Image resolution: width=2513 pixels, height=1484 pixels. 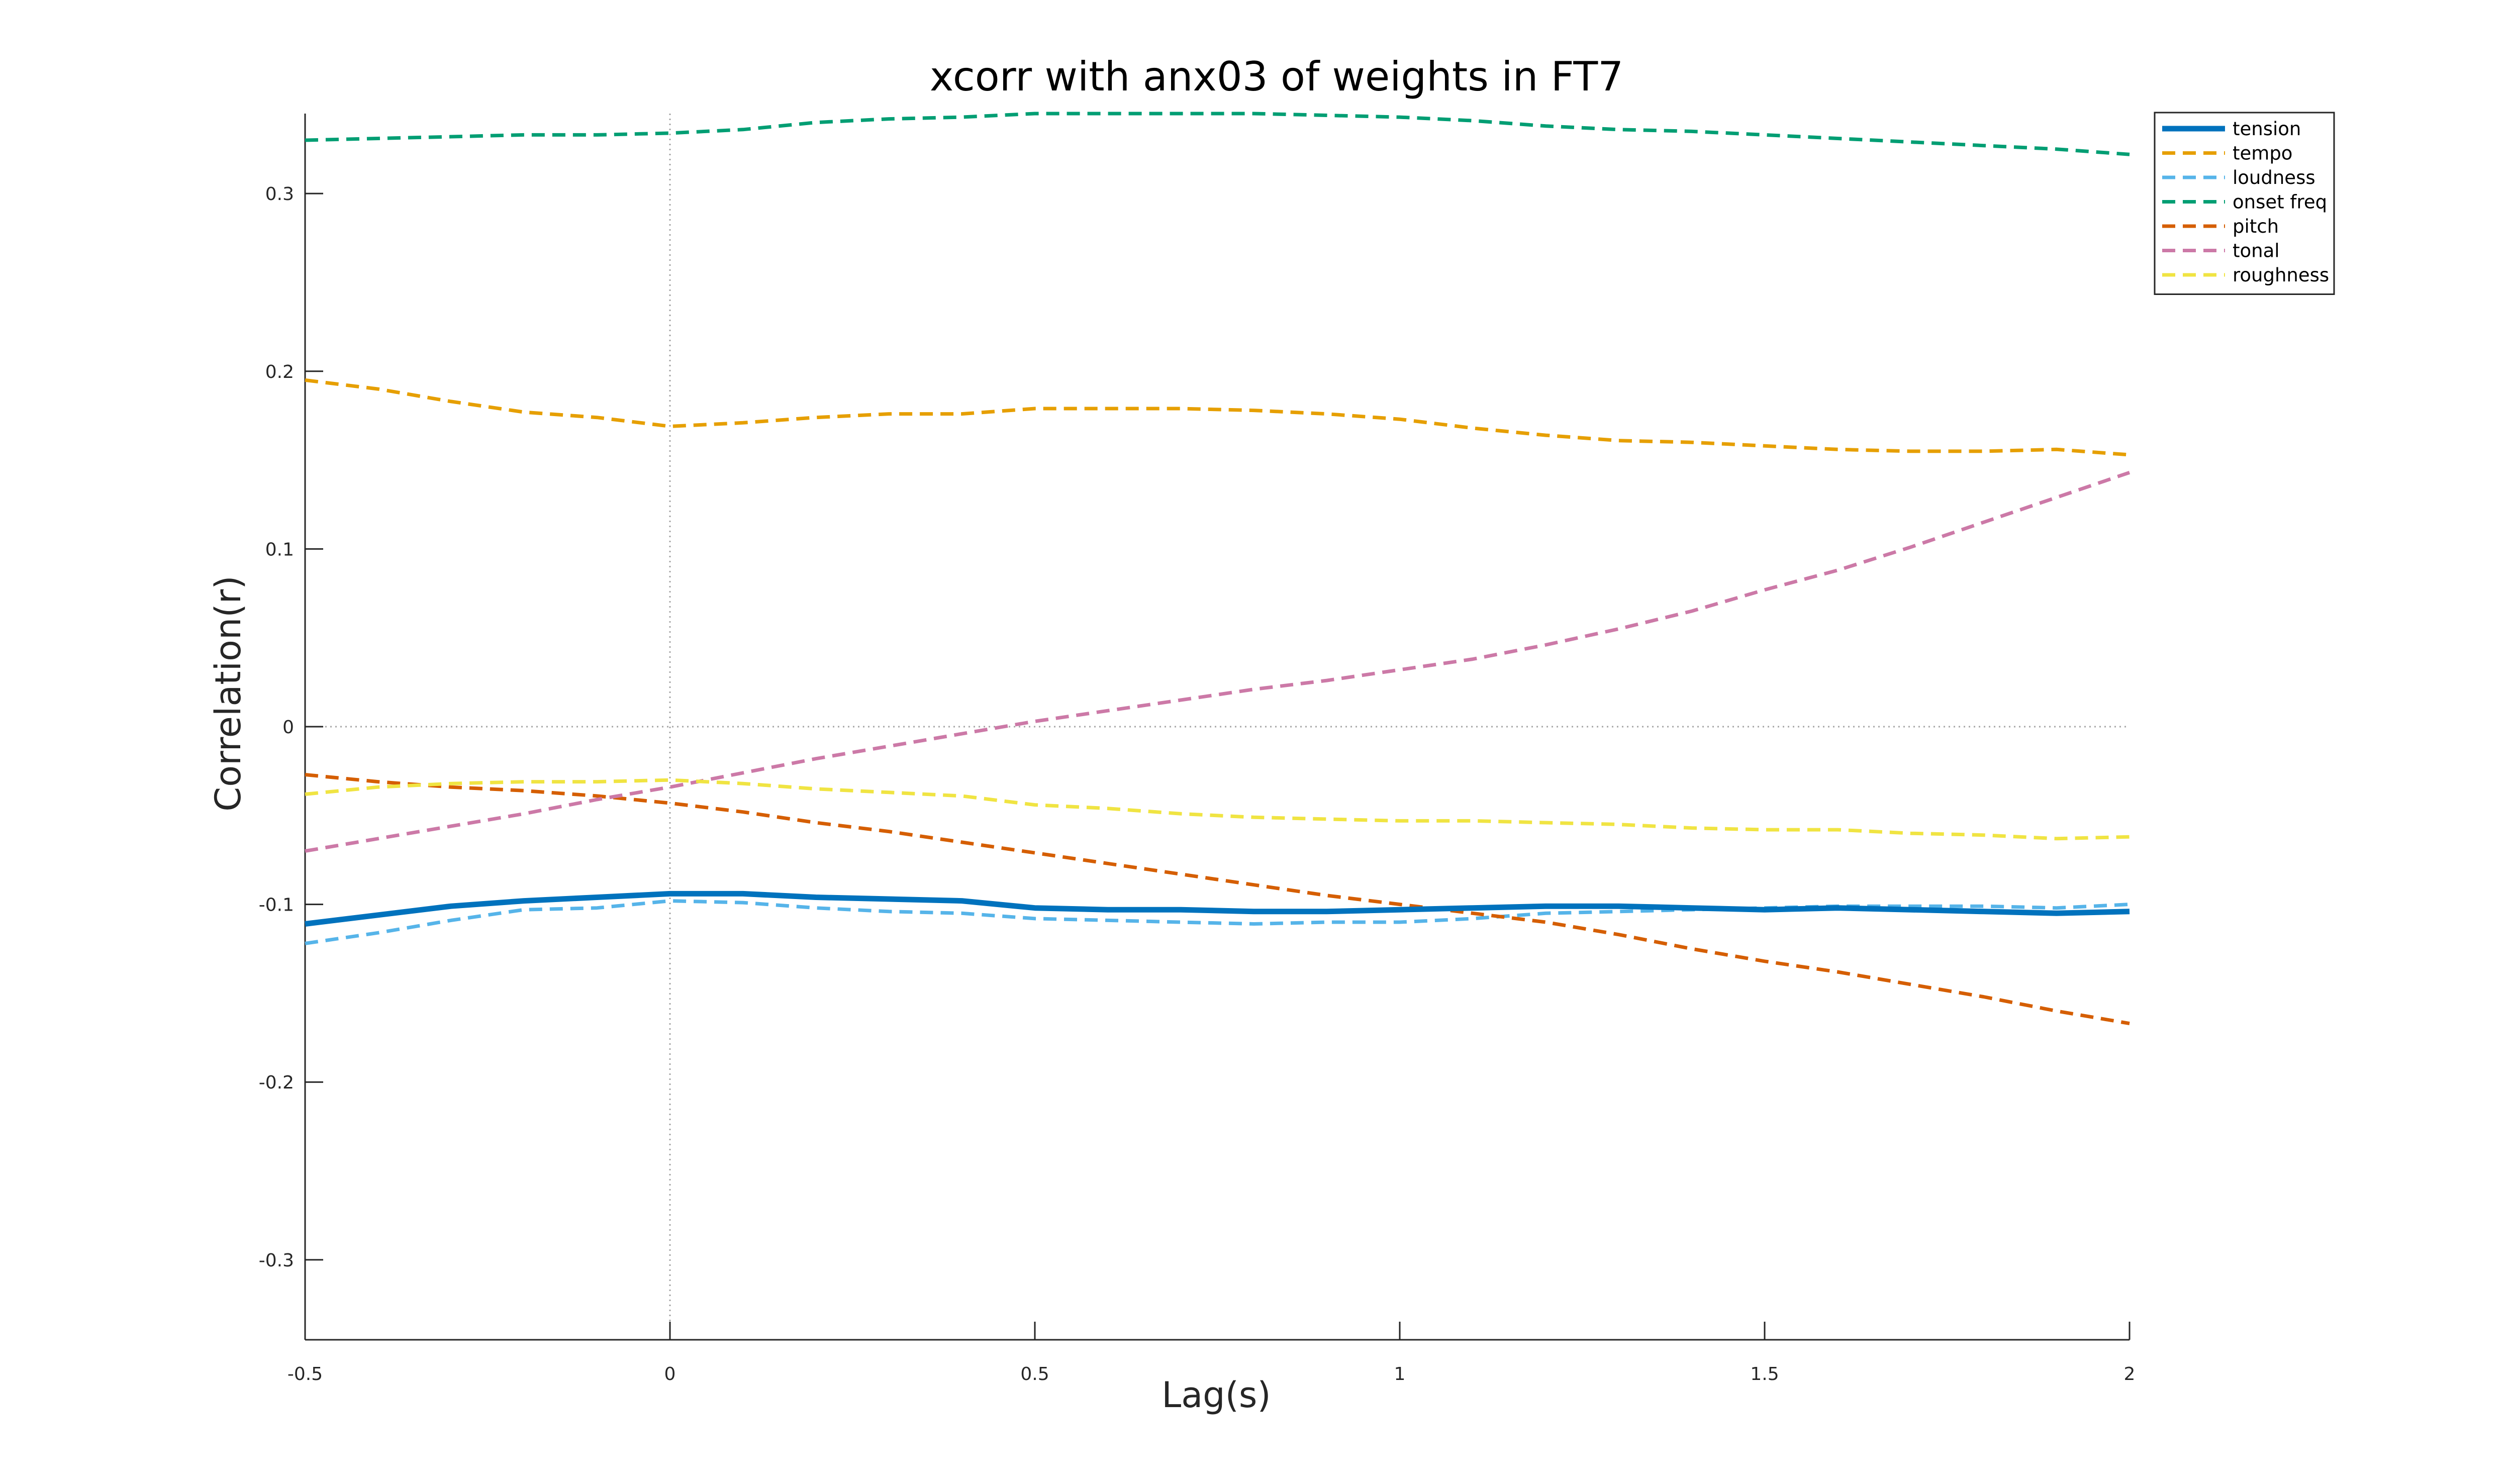 What do you see at coordinates (2262, 153) in the screenshot?
I see `legend-label-tempo: tempo` at bounding box center [2262, 153].